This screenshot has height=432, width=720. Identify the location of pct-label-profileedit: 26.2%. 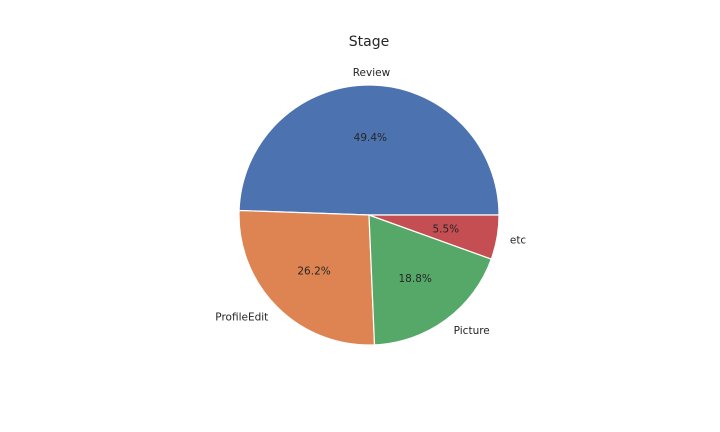
(313, 271).